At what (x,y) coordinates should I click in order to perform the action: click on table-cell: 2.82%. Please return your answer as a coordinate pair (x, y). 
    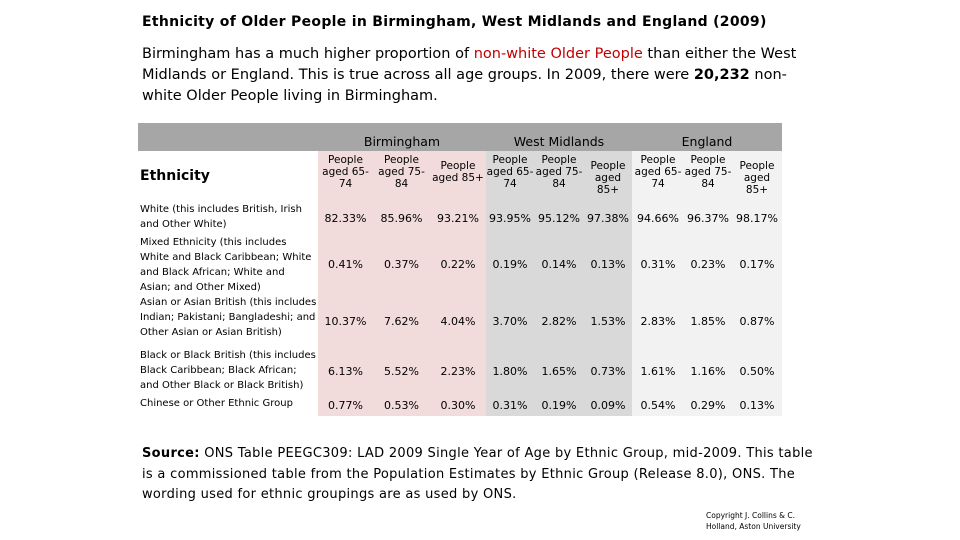
    Looking at the image, I should click on (559, 321).